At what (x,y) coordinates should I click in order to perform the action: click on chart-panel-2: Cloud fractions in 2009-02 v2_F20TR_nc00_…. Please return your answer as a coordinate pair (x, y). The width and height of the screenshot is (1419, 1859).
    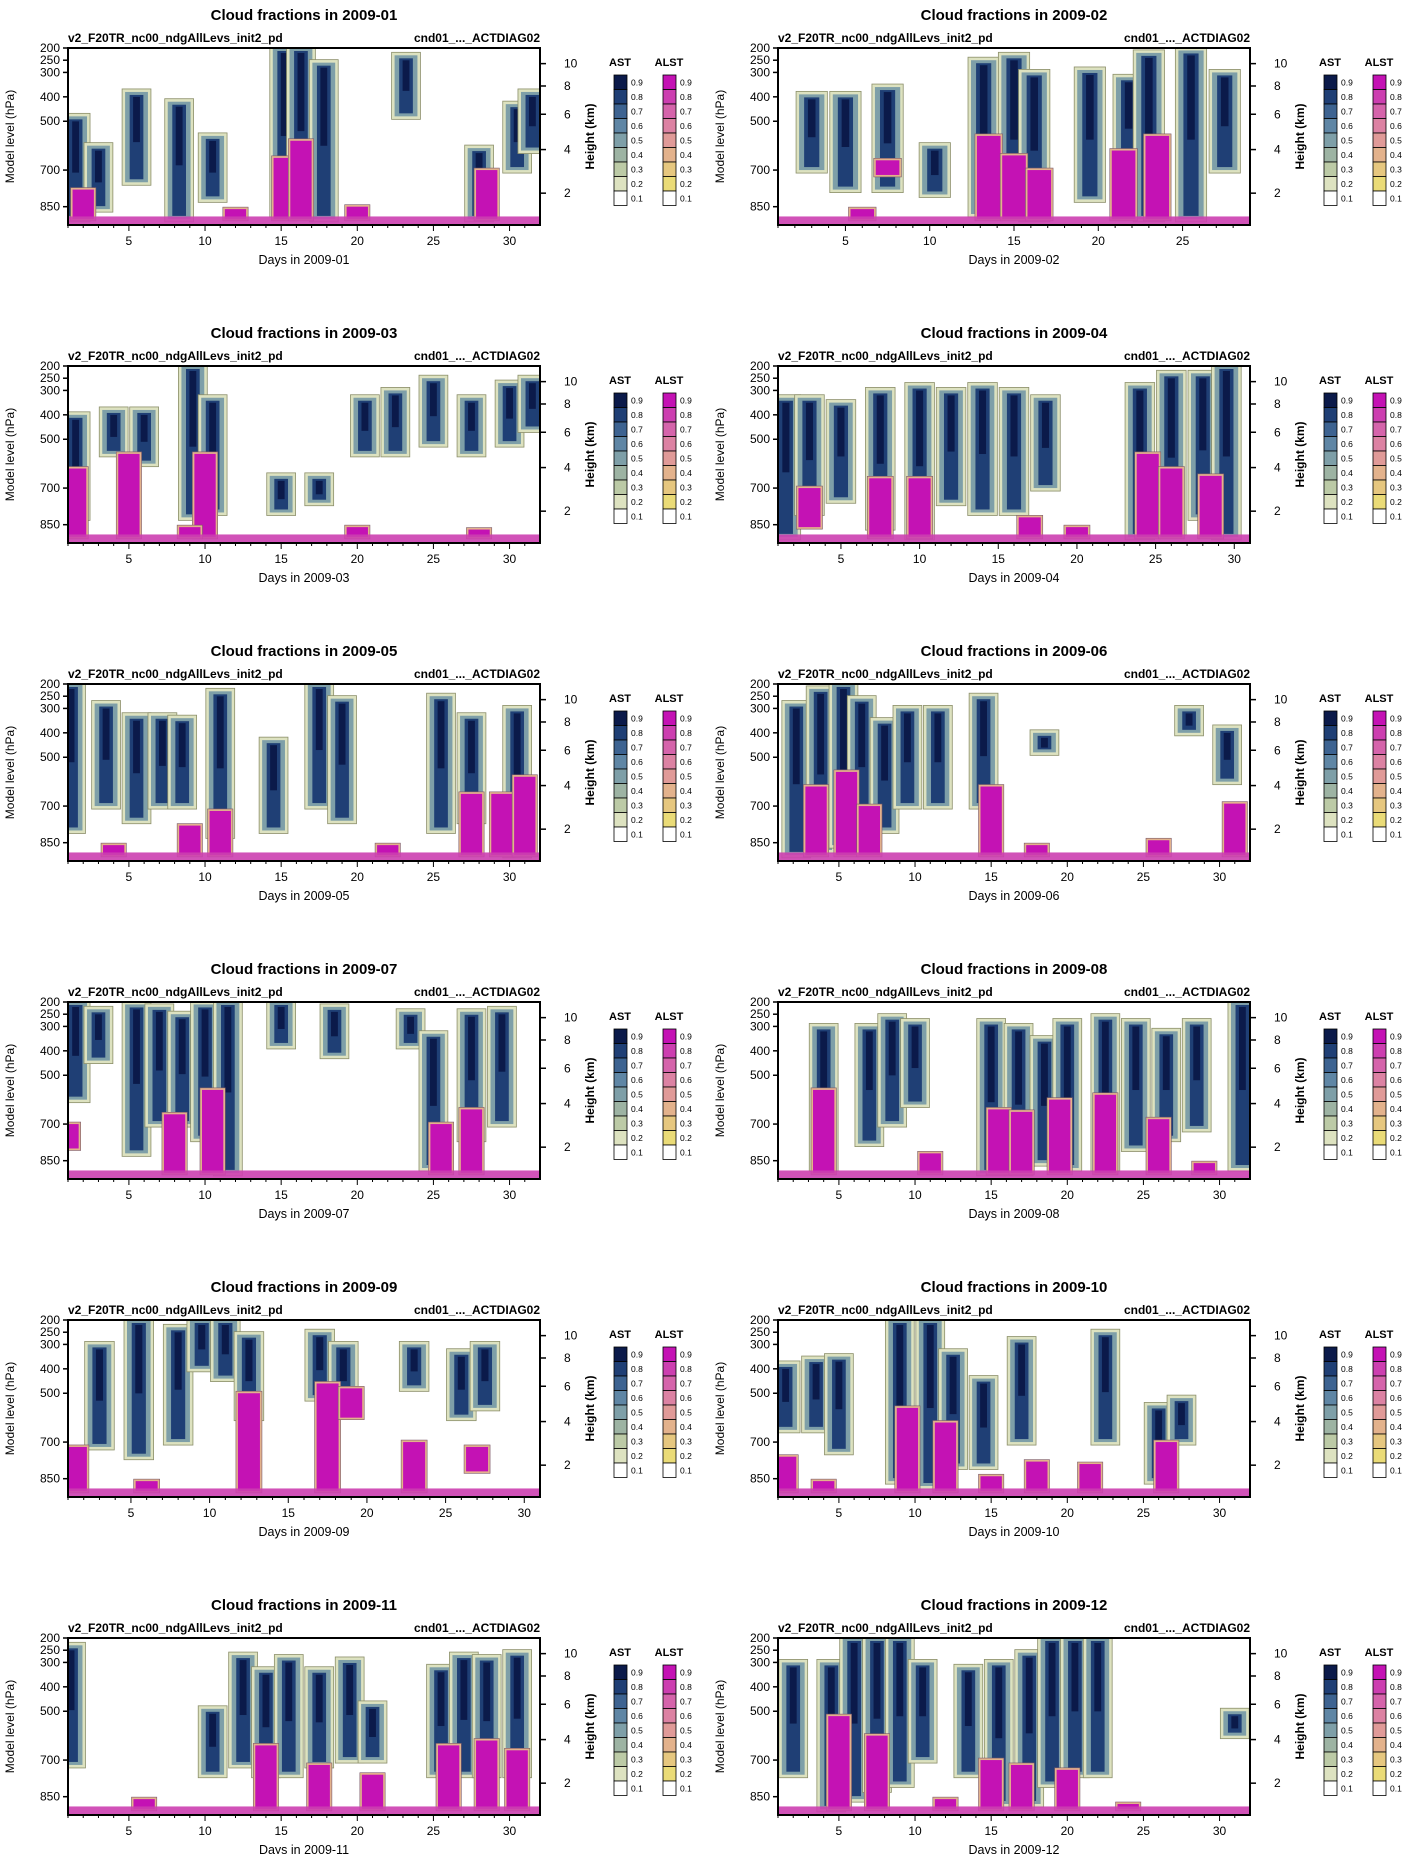
    Looking at the image, I should click on (1057, 137).